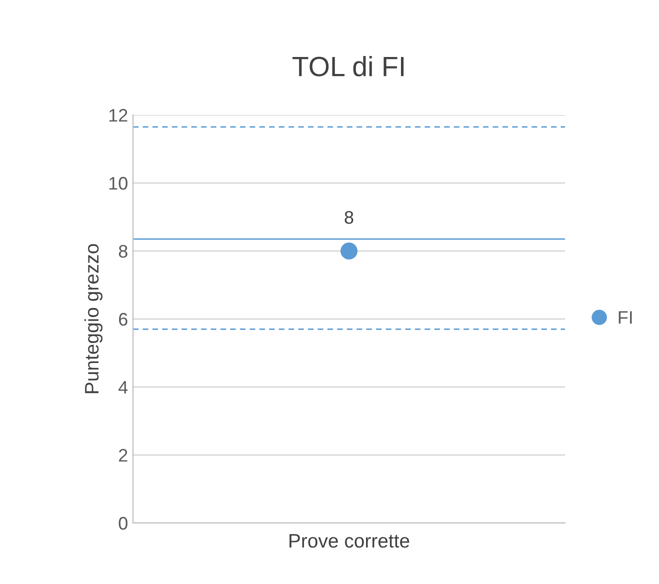 Image resolution: width=659 pixels, height=584 pixels. I want to click on data-label: 8, so click(349, 217).